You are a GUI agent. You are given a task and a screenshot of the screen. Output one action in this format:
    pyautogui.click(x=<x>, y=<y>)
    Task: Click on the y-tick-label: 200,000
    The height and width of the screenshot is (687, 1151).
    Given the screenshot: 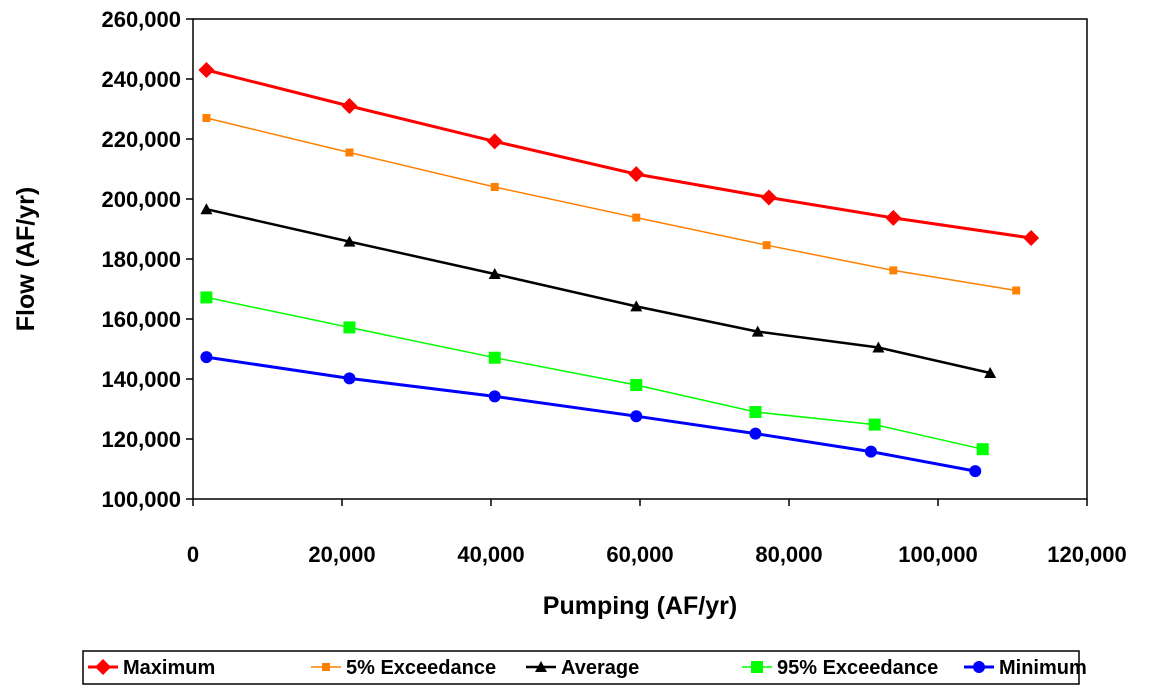 What is the action you would take?
    pyautogui.click(x=141, y=199)
    